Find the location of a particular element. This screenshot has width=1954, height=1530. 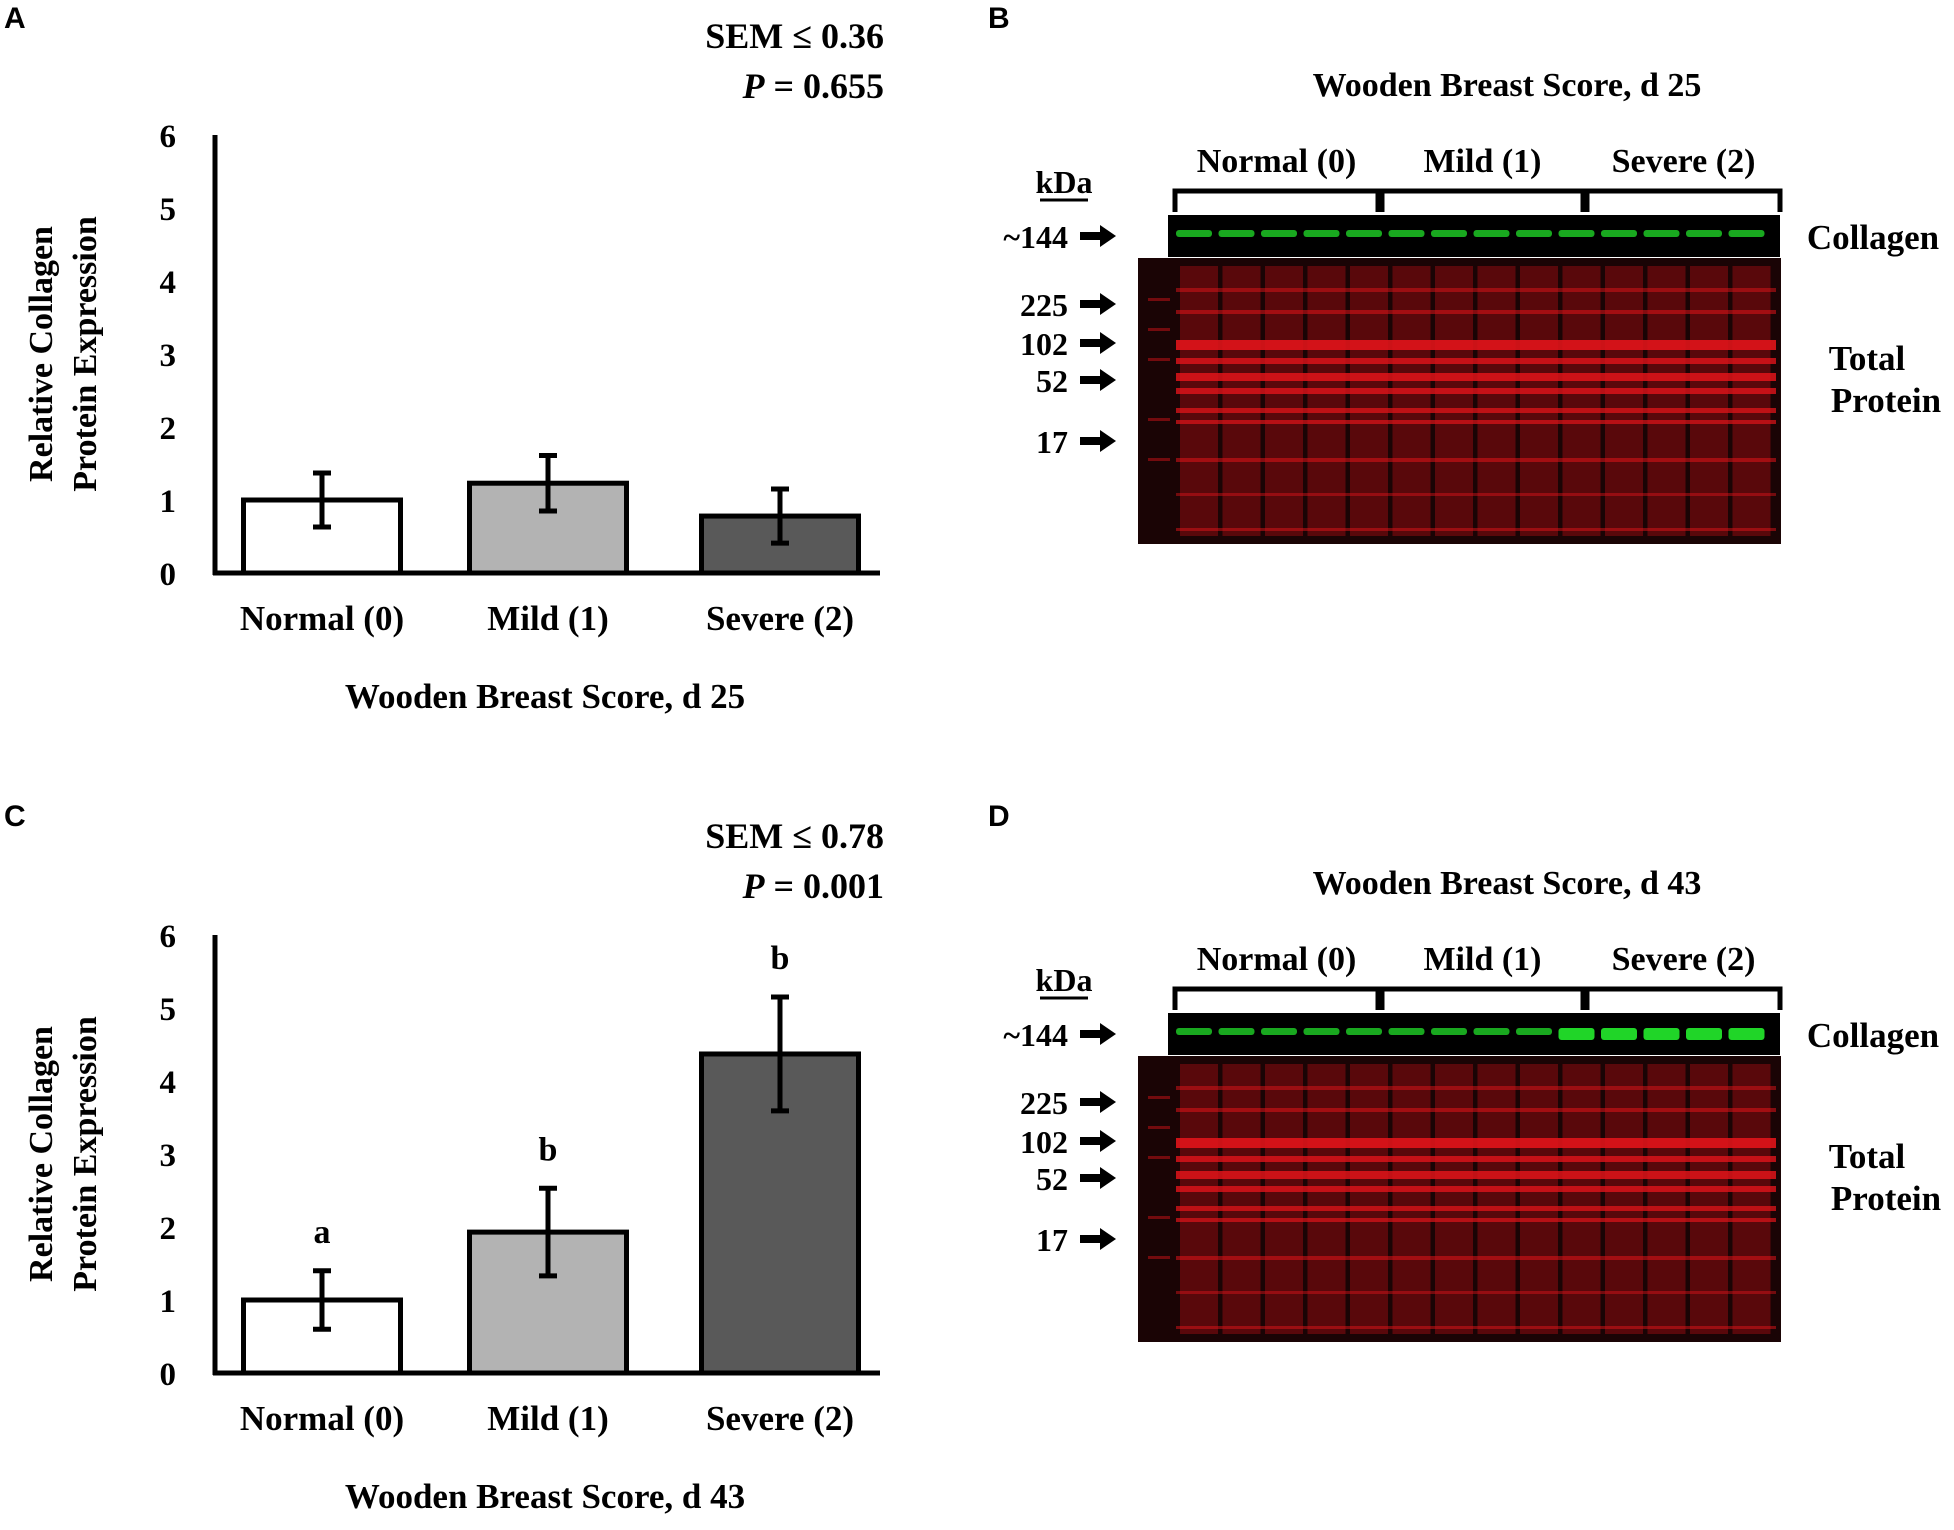

lane-group-label: Normal (0) is located at coordinates (1277, 959).